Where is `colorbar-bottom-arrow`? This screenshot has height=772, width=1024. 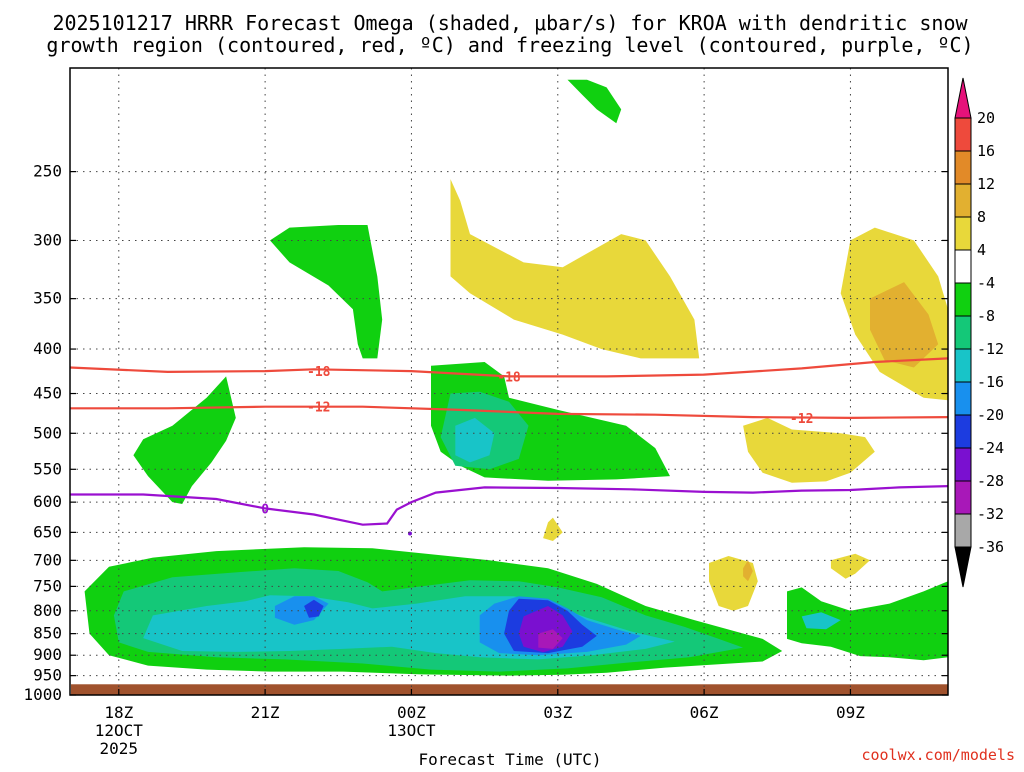 colorbar-bottom-arrow is located at coordinates (963, 567).